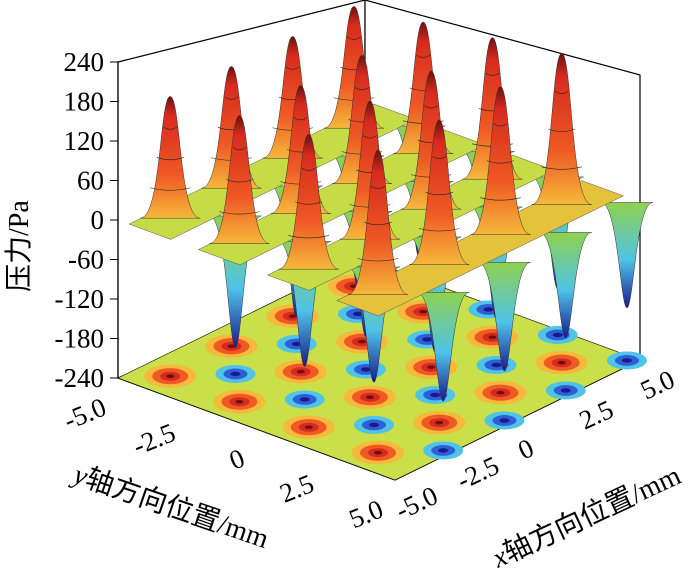  I want to click on z-tick-label: 240, so click(84, 62).